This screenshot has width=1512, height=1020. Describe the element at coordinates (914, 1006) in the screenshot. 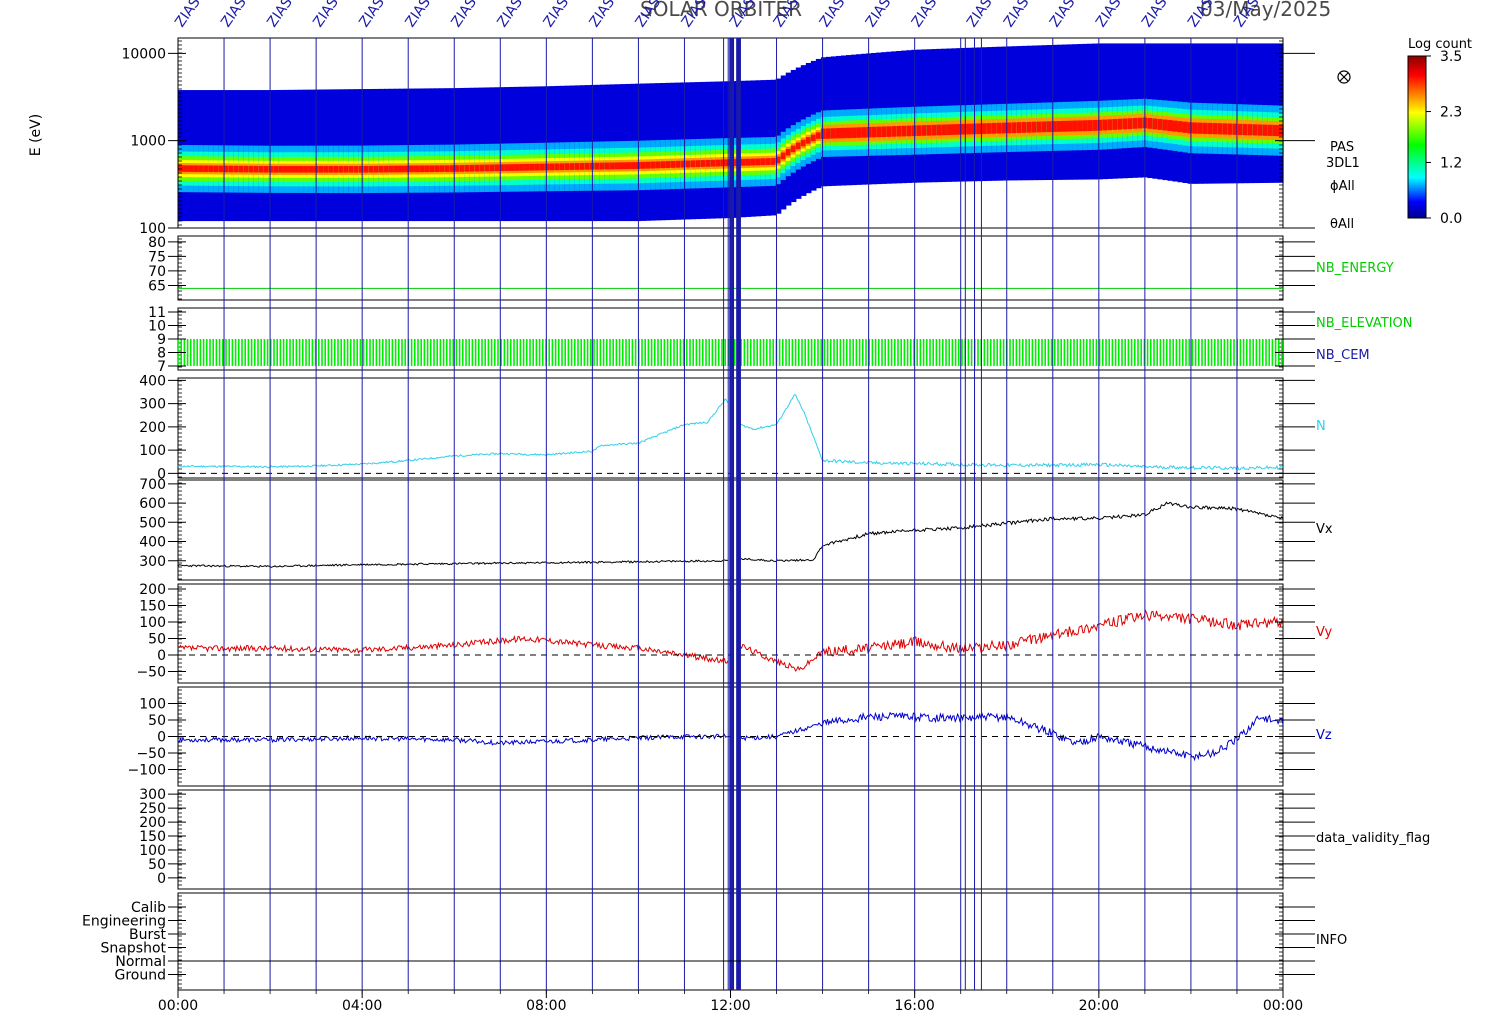

I see `x-tick-label: 16:00` at that location.